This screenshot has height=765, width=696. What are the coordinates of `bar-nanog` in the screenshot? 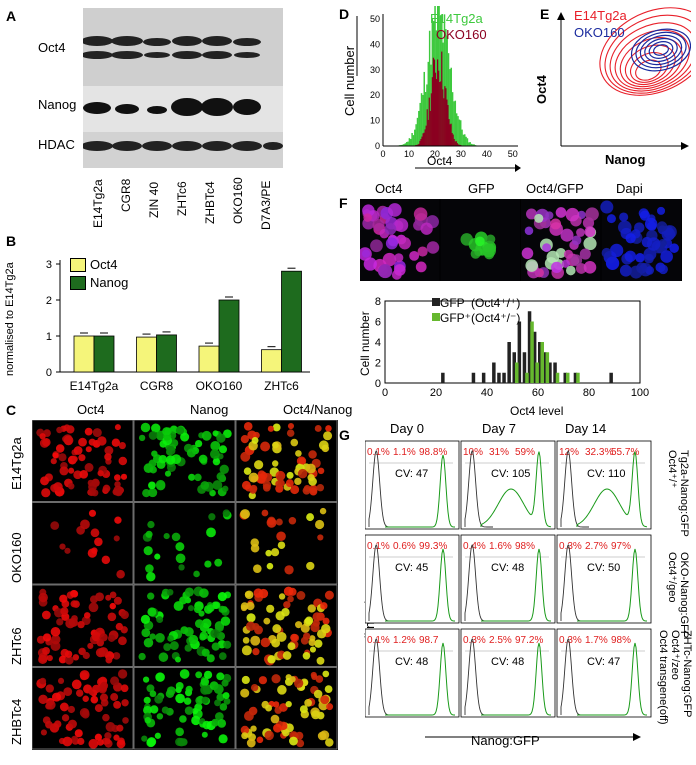 It's located at (229, 336).